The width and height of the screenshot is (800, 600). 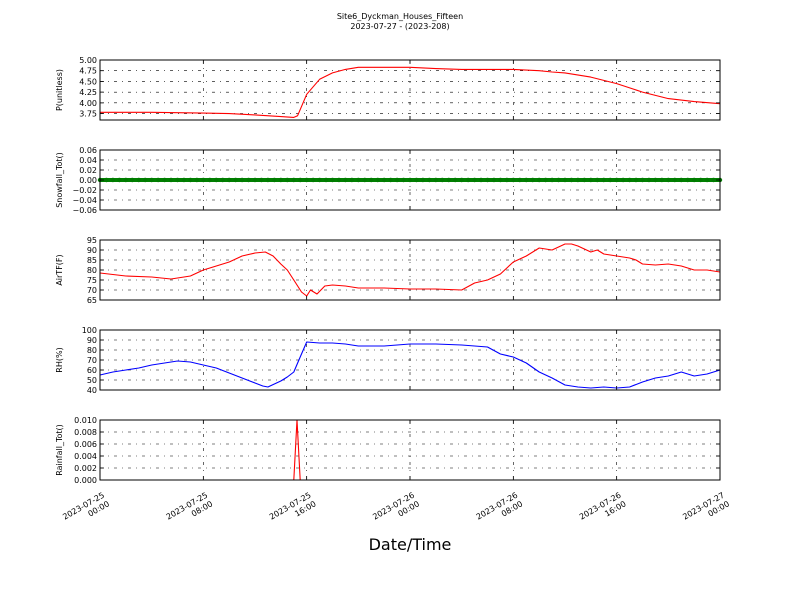 I want to click on y-tick-label: 60, so click(x=92, y=370).